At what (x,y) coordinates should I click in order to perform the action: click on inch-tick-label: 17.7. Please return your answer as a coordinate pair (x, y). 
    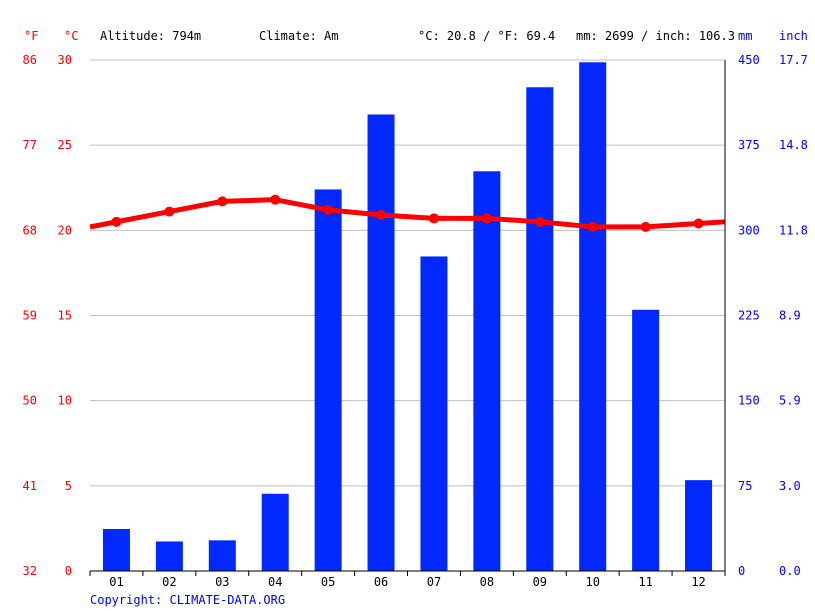
    Looking at the image, I should click on (793, 60).